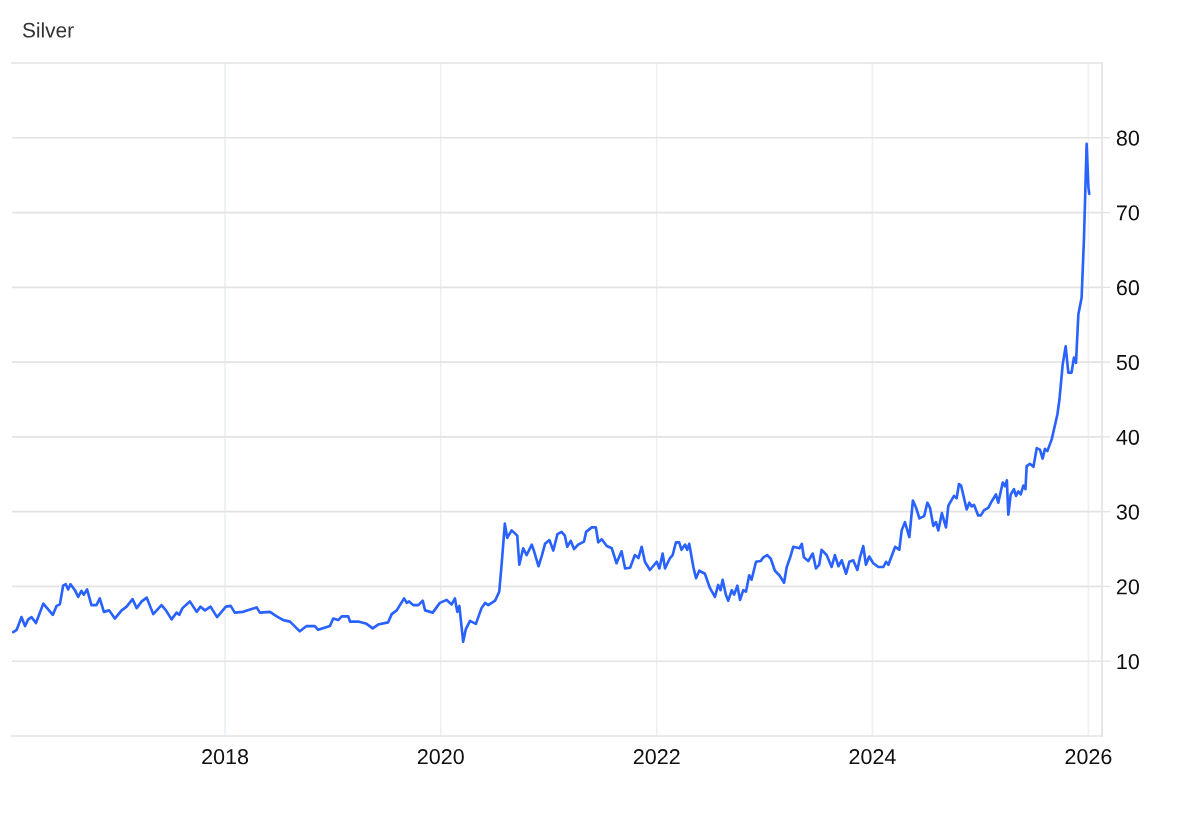  I want to click on y-tick-label: 10, so click(1128, 661).